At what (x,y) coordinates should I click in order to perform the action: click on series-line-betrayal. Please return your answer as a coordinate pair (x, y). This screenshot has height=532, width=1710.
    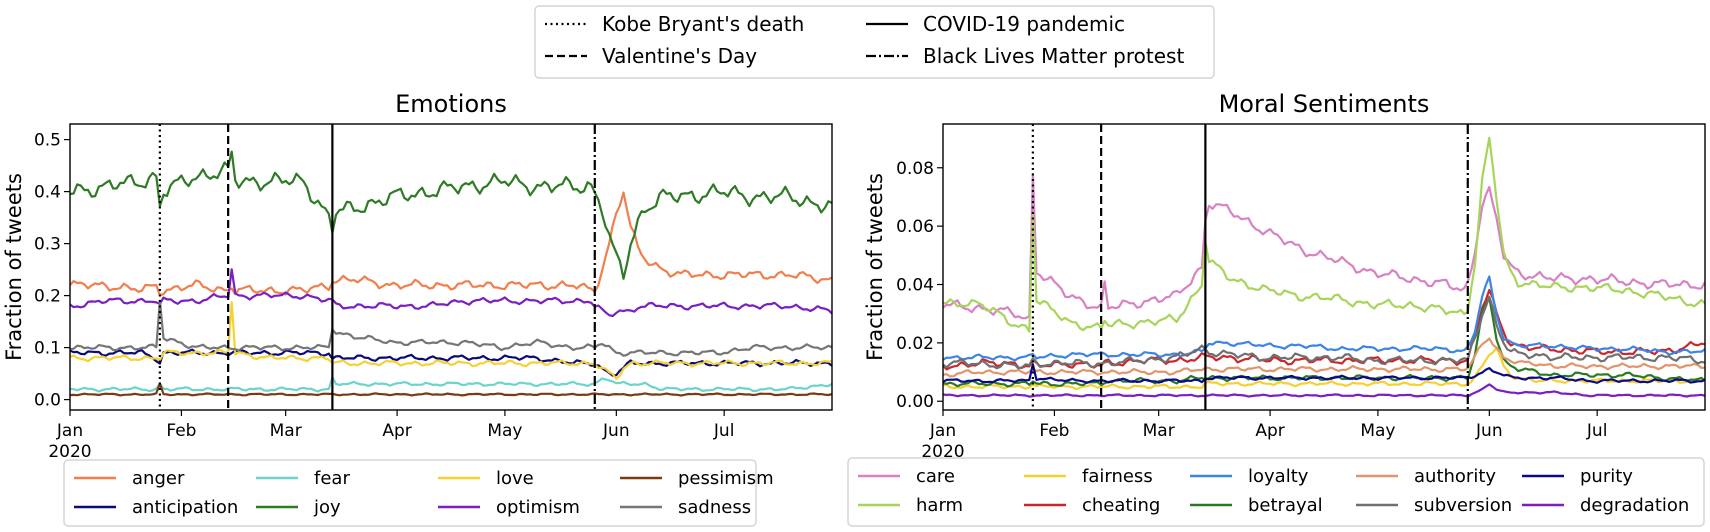
    Looking at the image, I should click on (1324, 342).